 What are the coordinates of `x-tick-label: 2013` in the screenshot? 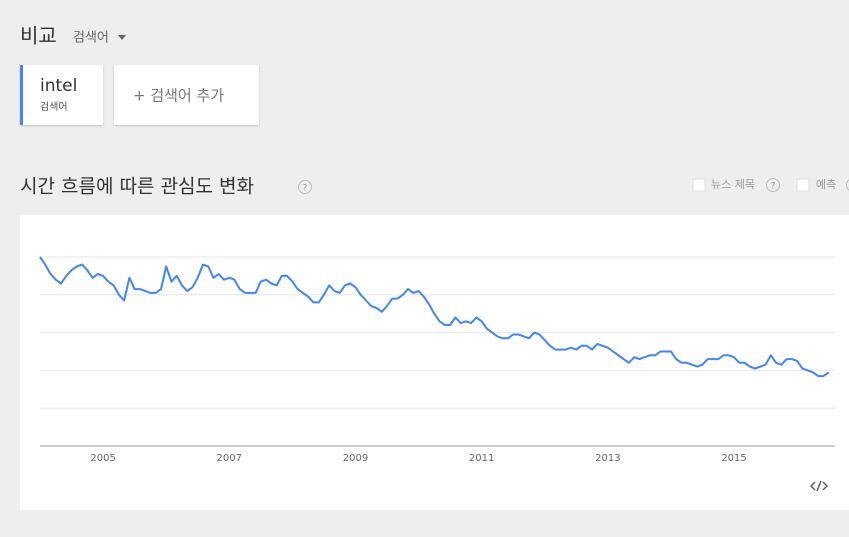 It's located at (607, 458).